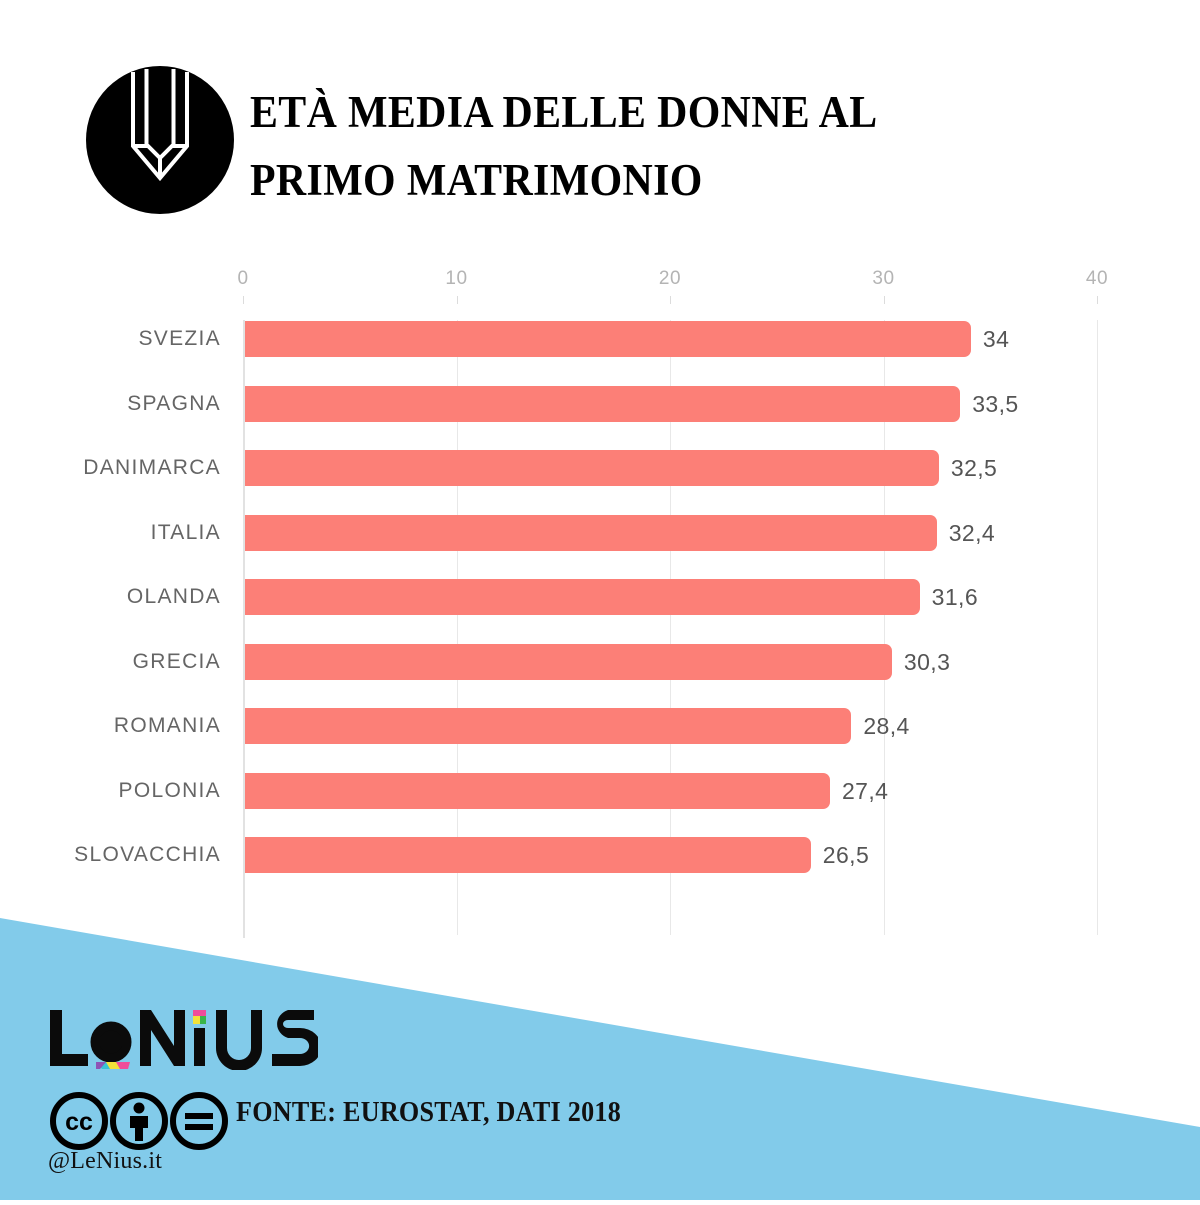 This screenshot has height=1205, width=1200. What do you see at coordinates (955, 597) in the screenshot?
I see `bar-value-label: 31,6` at bounding box center [955, 597].